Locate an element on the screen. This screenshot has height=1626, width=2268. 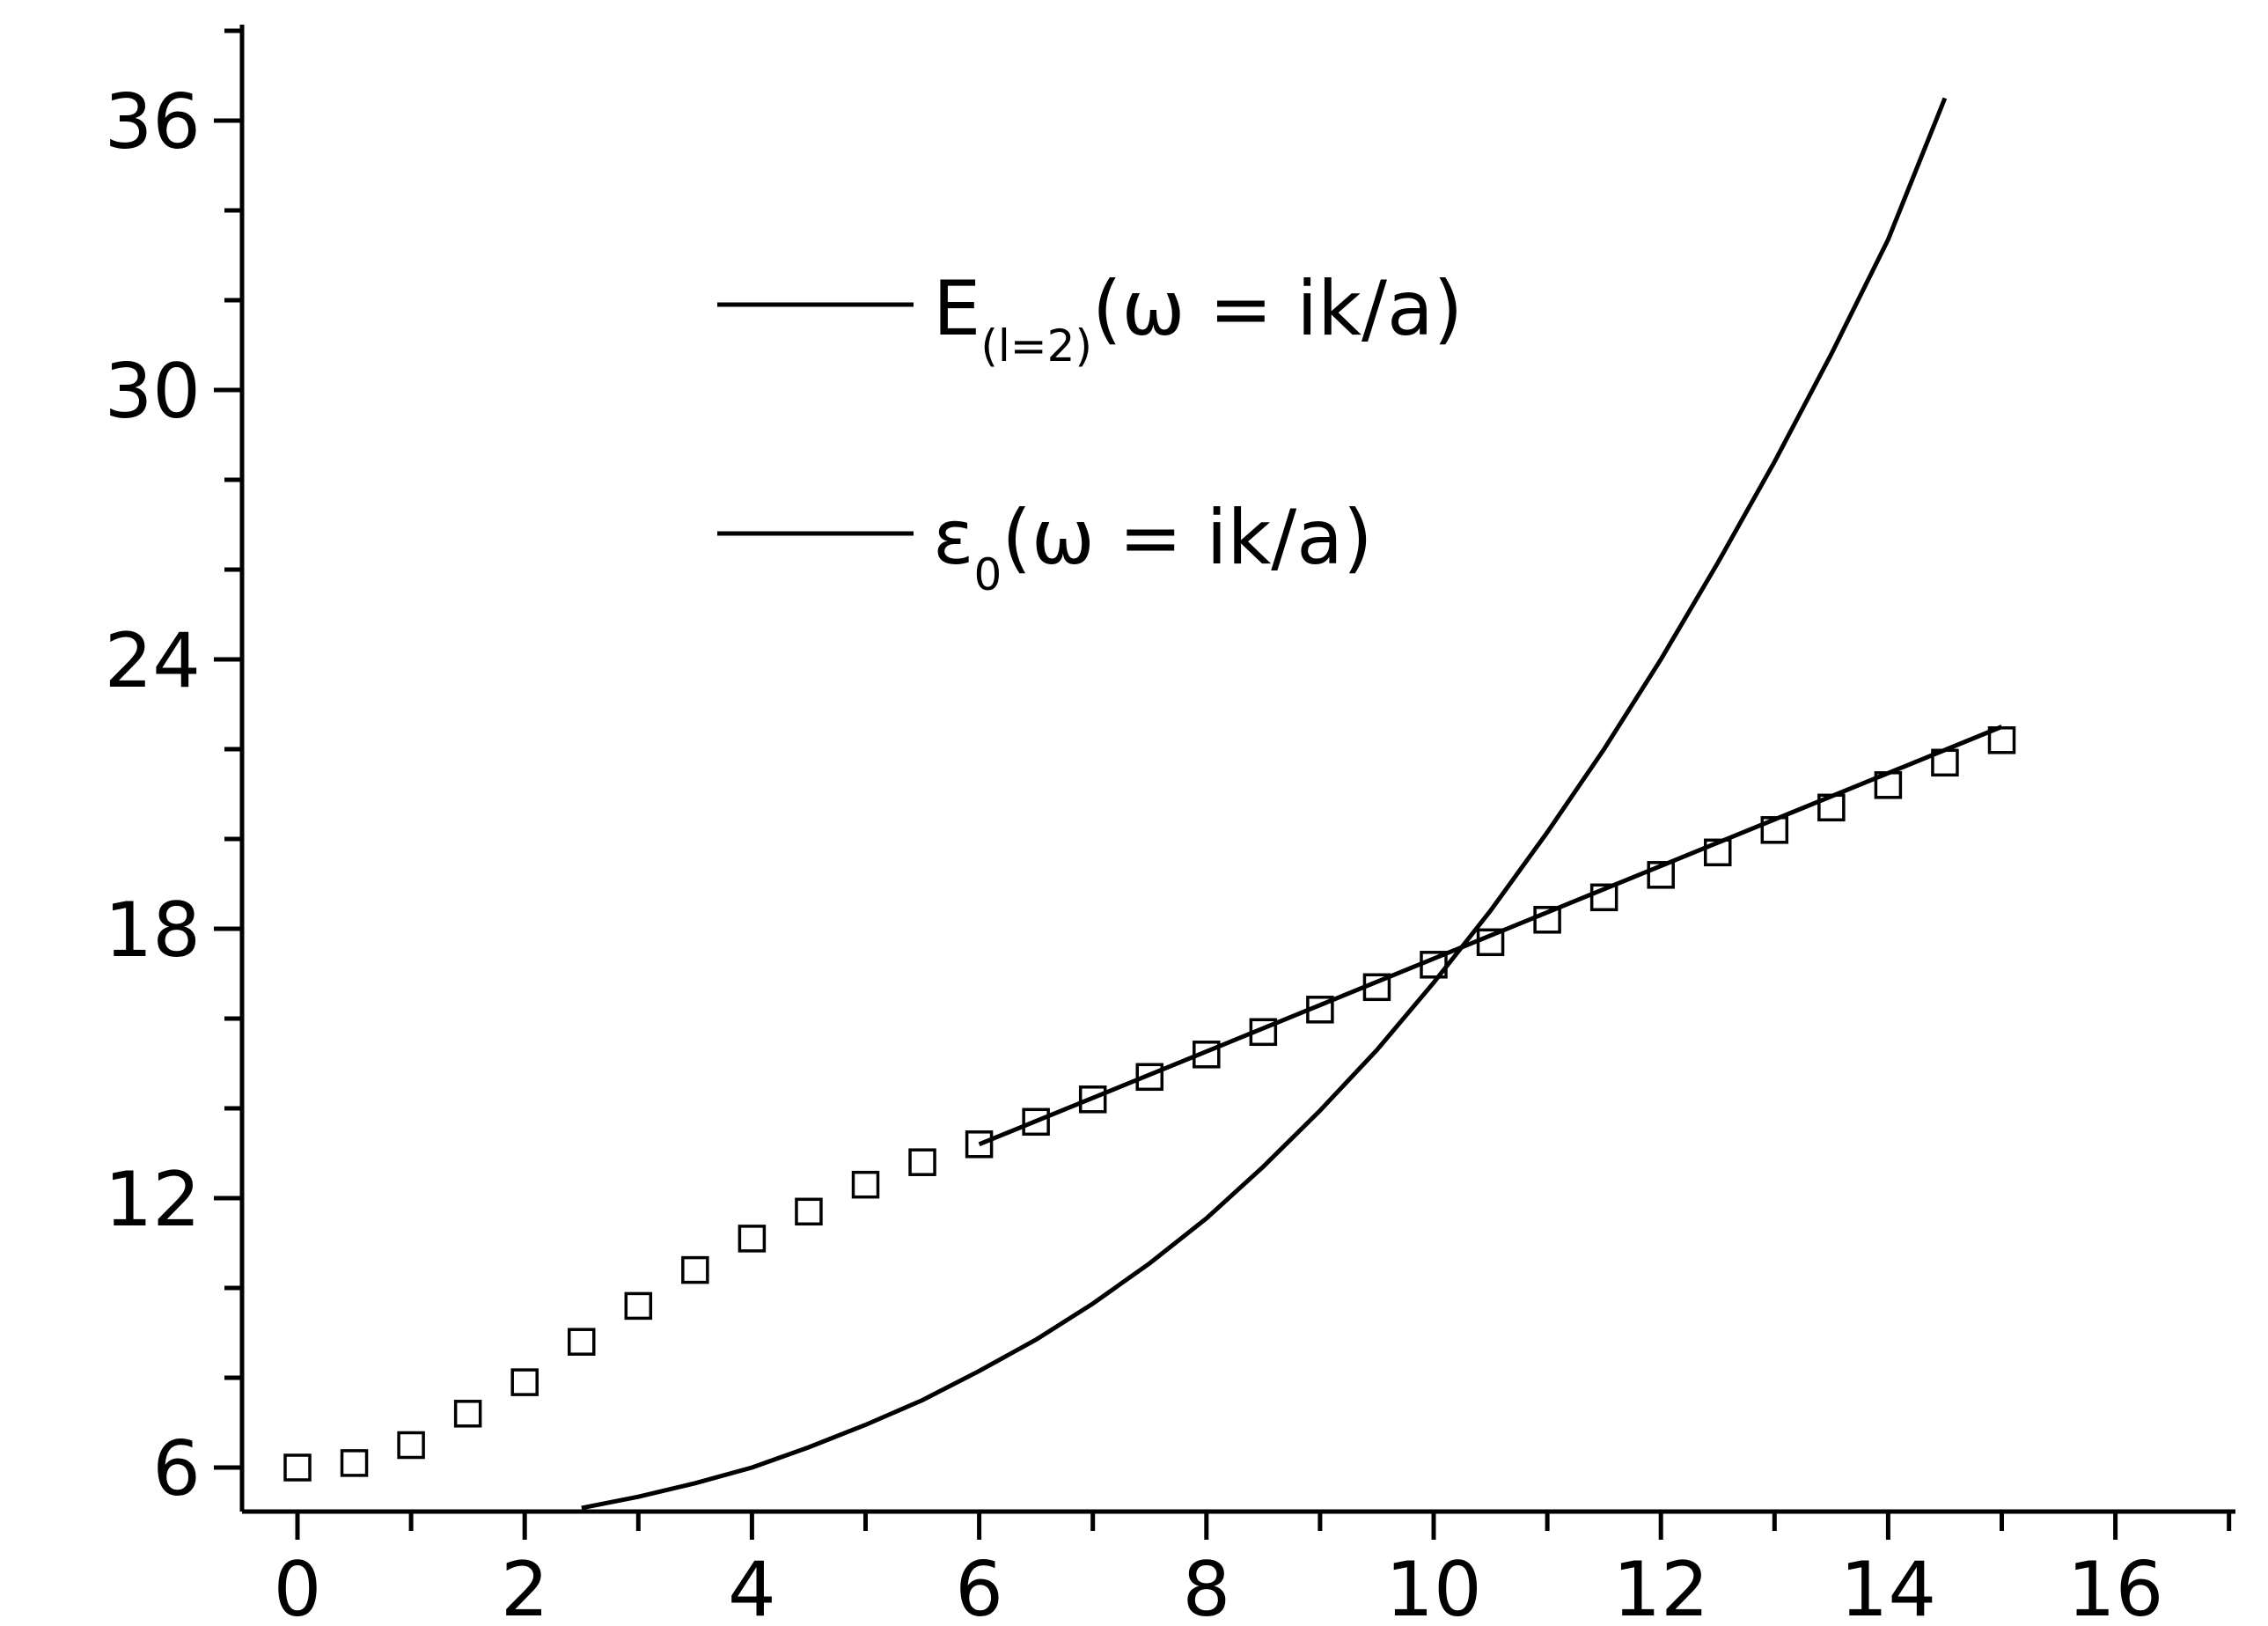
y-tick-label: 6 is located at coordinates (176, 1469).